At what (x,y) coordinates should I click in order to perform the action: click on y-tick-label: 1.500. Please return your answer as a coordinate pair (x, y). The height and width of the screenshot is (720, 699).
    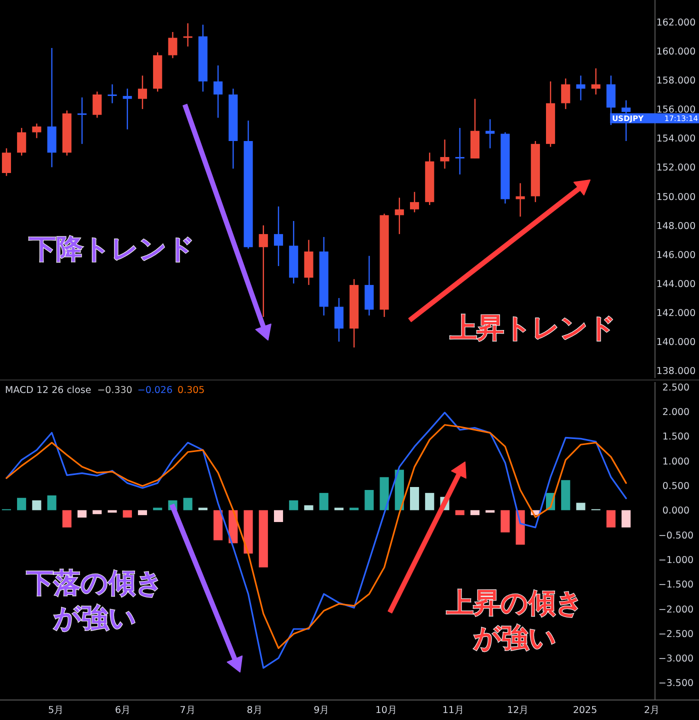
    Looking at the image, I should click on (676, 437).